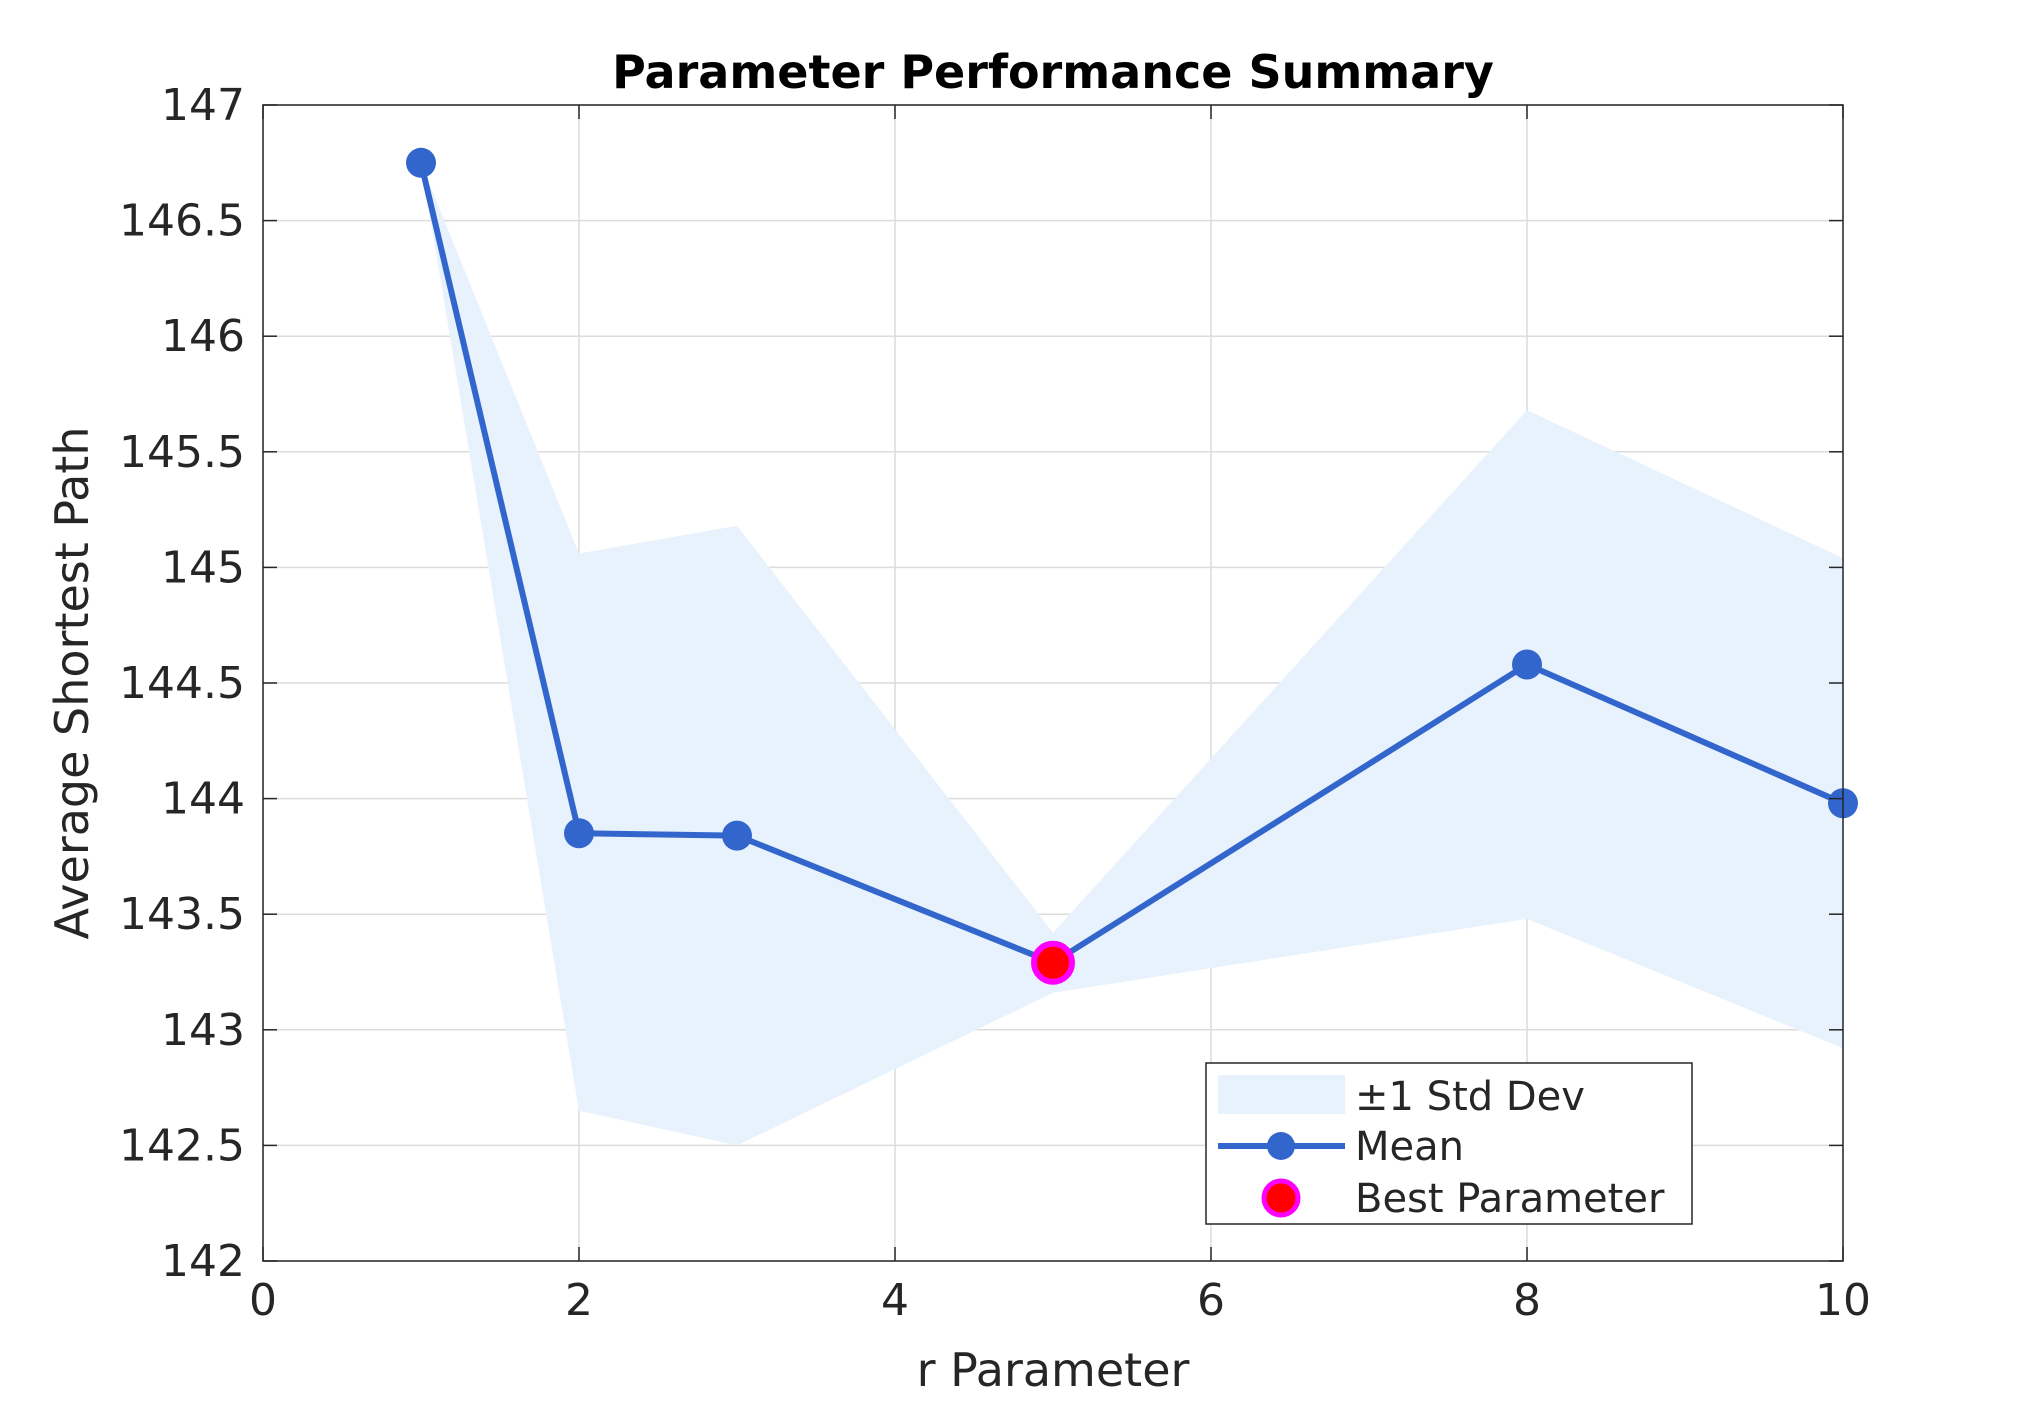 The height and width of the screenshot is (1408, 2019). Describe the element at coordinates (1527, 1300) in the screenshot. I see `x-tick-label: 8` at that location.